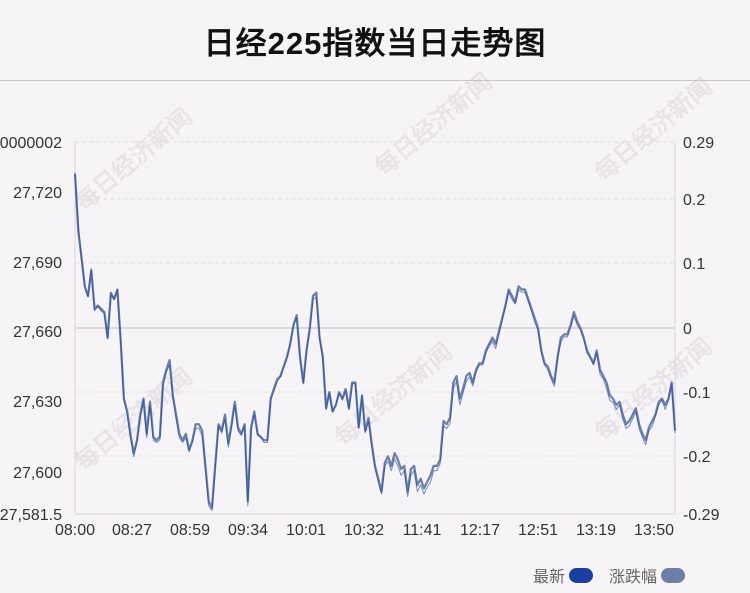 This screenshot has height=593, width=750. I want to click on y-right-tick-label: 0.1, so click(694, 264).